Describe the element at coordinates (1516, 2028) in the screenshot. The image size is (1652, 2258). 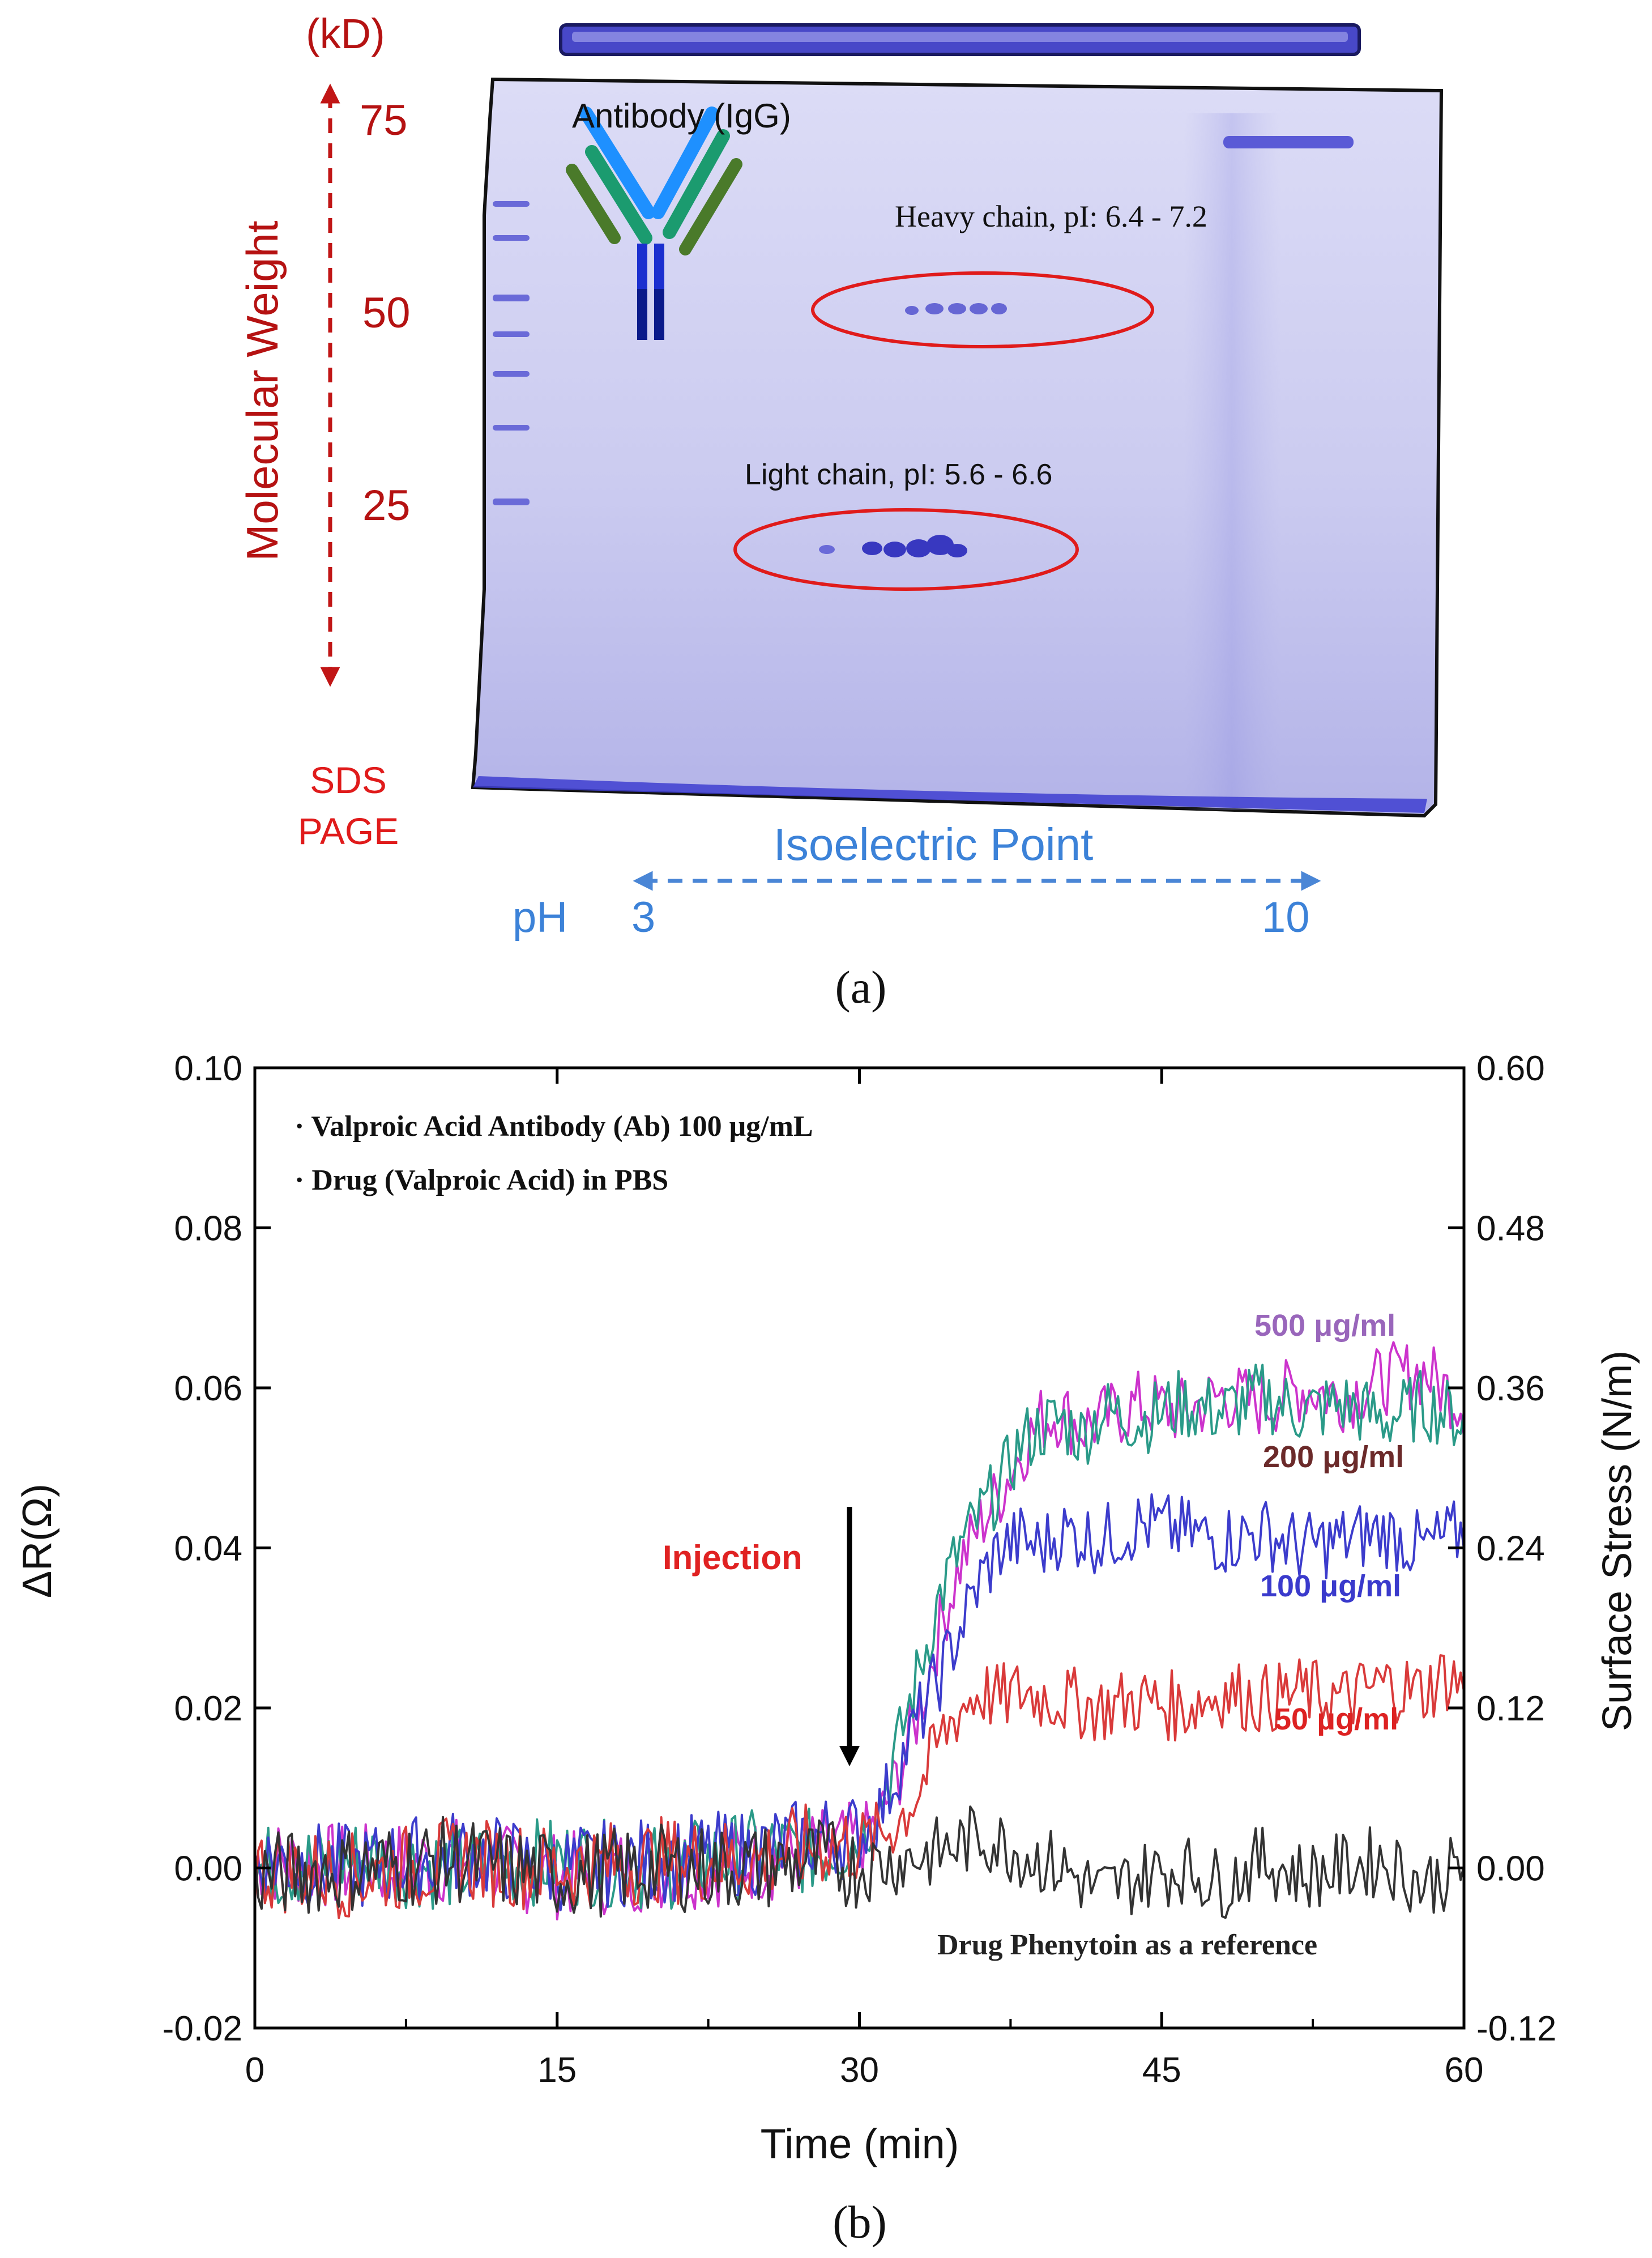
I see `y-right-tick-label: -0.12` at that location.